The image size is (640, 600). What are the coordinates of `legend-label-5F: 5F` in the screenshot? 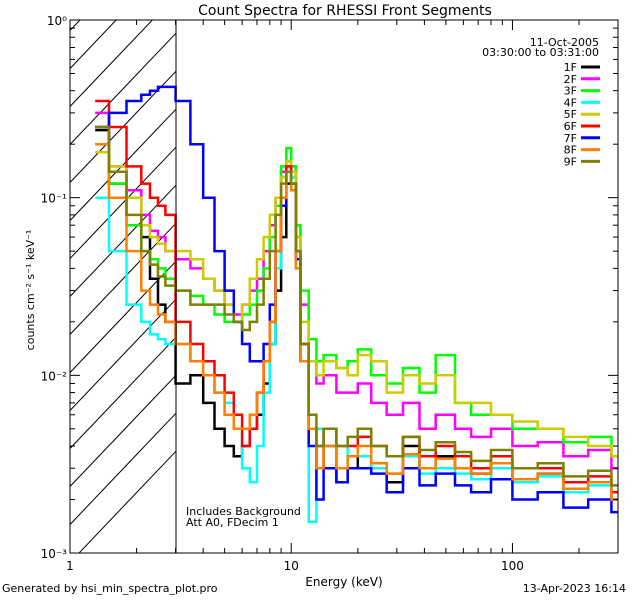 It's located at (570, 114).